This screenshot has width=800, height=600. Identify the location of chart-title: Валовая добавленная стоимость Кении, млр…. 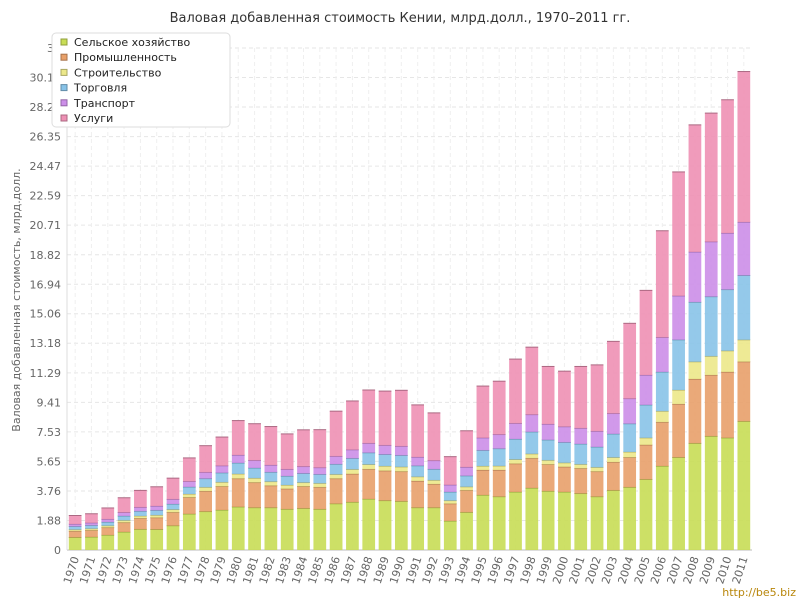
(400, 18).